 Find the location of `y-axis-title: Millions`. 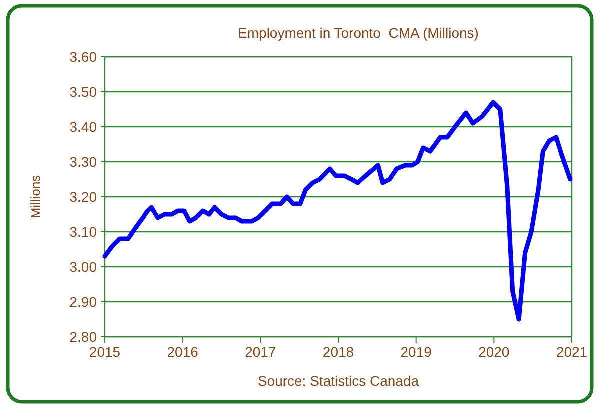

y-axis-title: Millions is located at coordinates (35, 196).